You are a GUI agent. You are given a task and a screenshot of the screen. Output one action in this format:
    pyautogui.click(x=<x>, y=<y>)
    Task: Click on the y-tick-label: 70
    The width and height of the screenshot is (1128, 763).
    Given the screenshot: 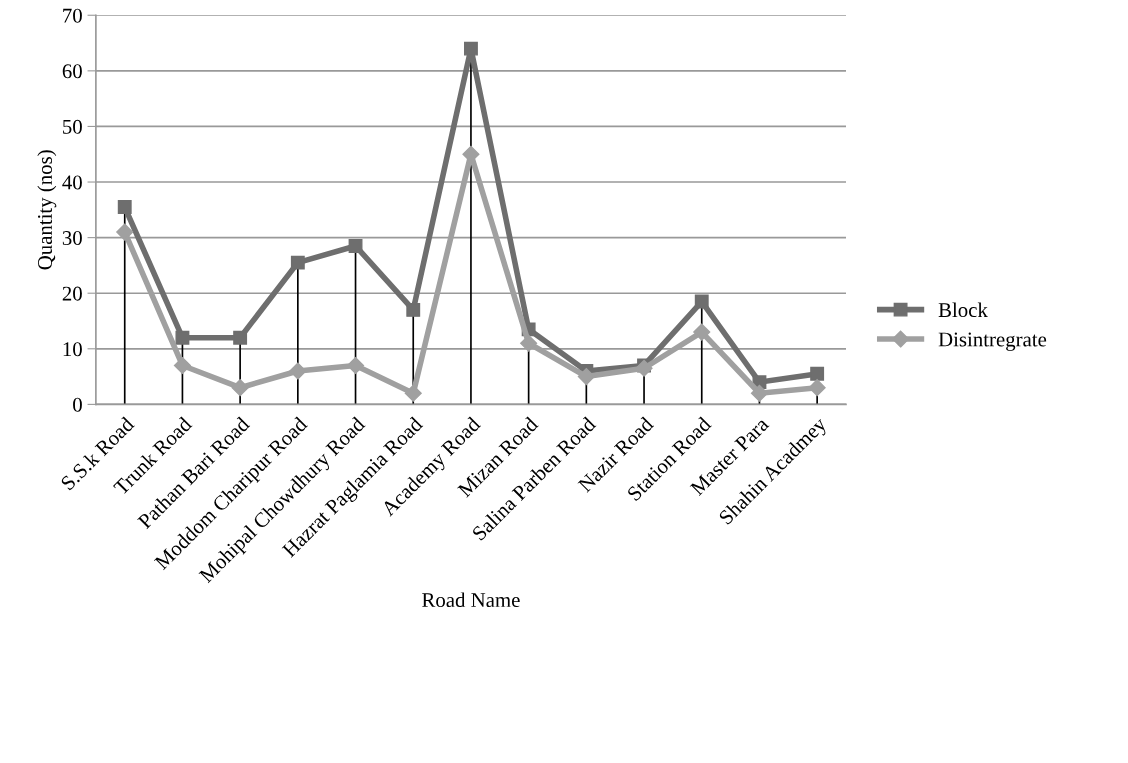 What is the action you would take?
    pyautogui.click(x=72, y=15)
    